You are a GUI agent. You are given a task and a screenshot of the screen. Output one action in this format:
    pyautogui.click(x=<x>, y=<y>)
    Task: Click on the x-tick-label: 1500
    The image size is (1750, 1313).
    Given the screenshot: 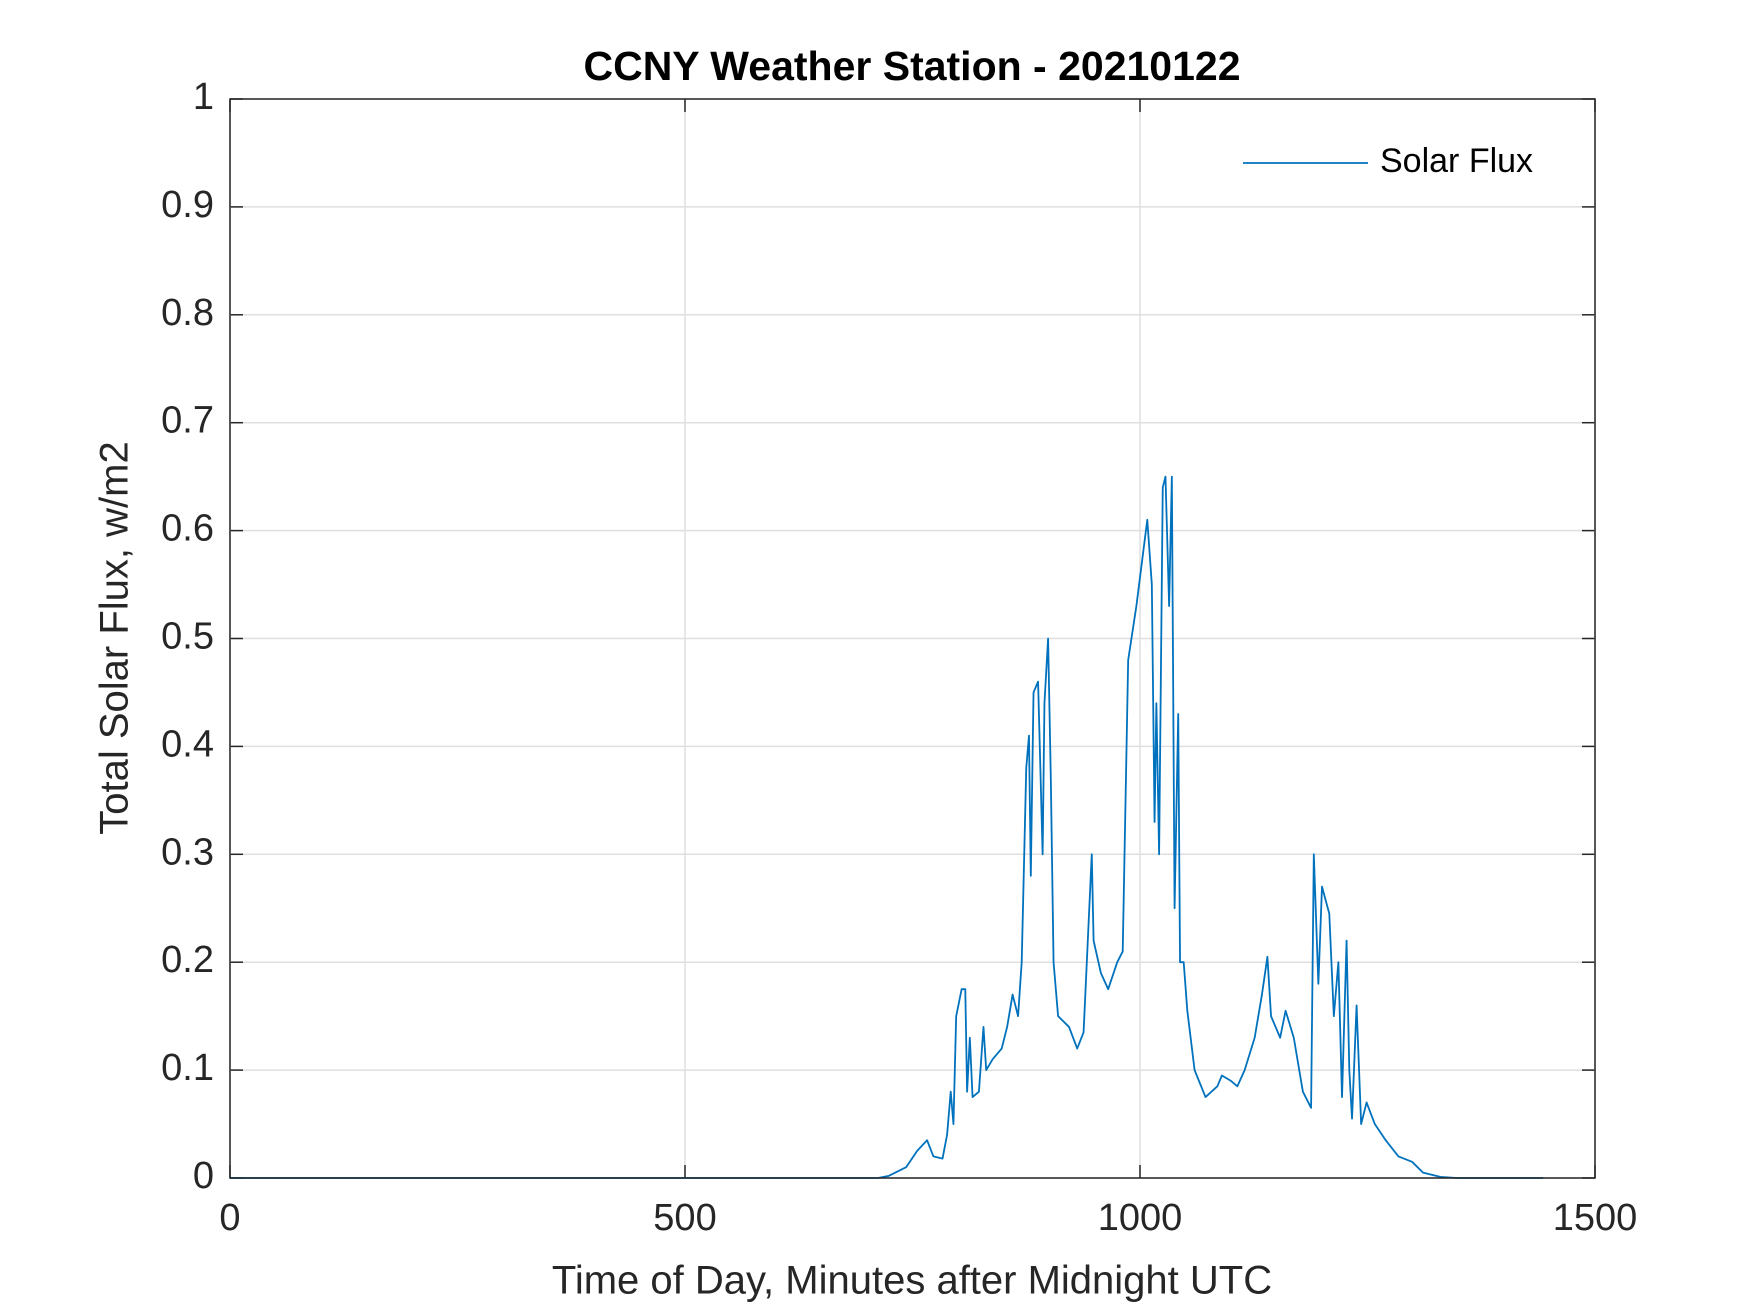 What is the action you would take?
    pyautogui.click(x=1595, y=1218)
    